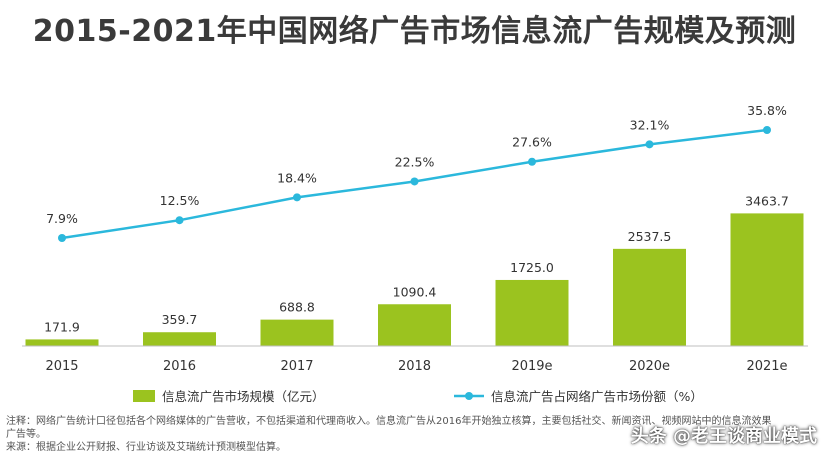 Image resolution: width=829 pixels, height=457 pixels. What do you see at coordinates (532, 267) in the screenshot?
I see `bar-value-label: 1725.0` at bounding box center [532, 267].